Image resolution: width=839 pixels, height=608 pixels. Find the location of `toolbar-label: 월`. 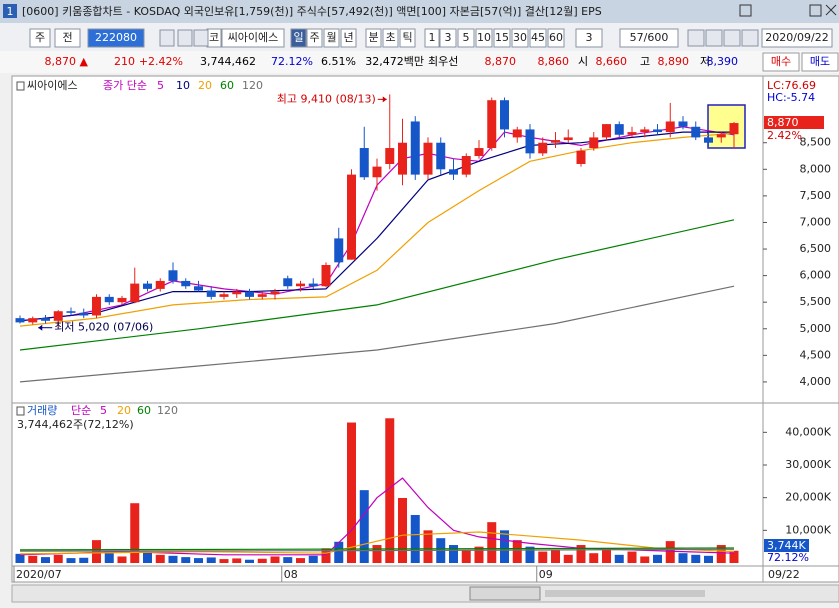

toolbar-label: 월 is located at coordinates (331, 37).